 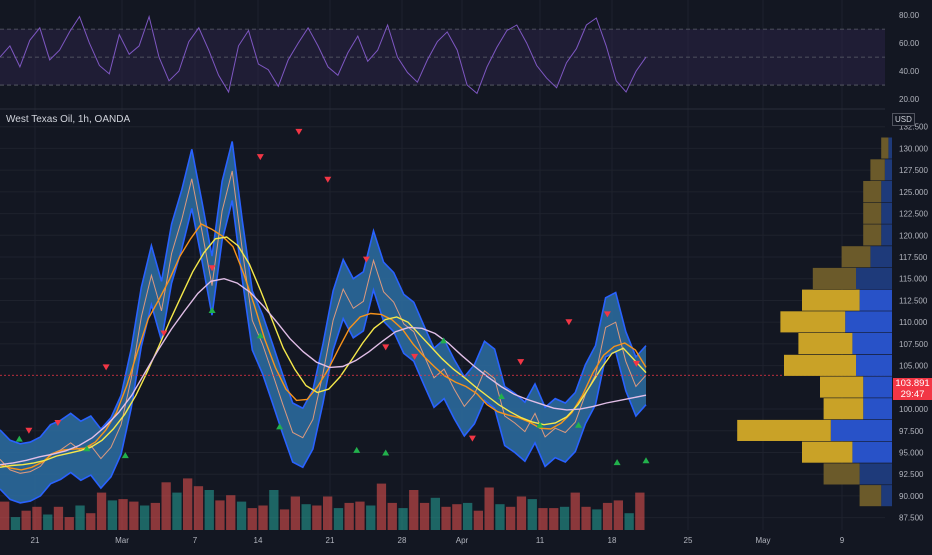 I want to click on time-axis-label: 18, so click(x=612, y=540).